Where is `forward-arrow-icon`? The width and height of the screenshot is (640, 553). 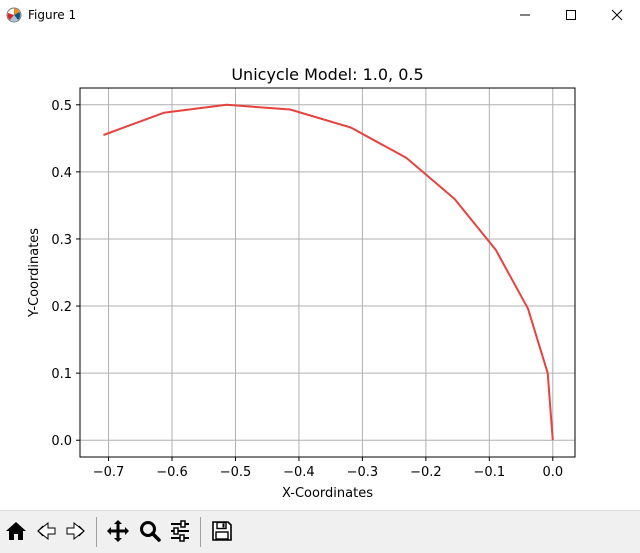 forward-arrow-icon is located at coordinates (75, 531).